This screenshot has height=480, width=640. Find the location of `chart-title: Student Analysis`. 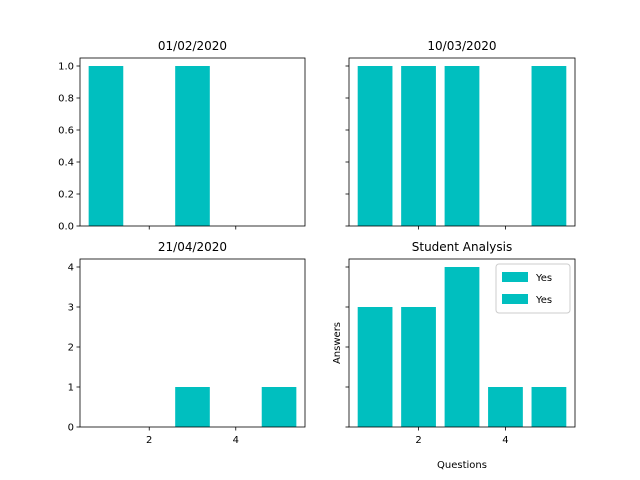

chart-title: Student Analysis is located at coordinates (462, 247).